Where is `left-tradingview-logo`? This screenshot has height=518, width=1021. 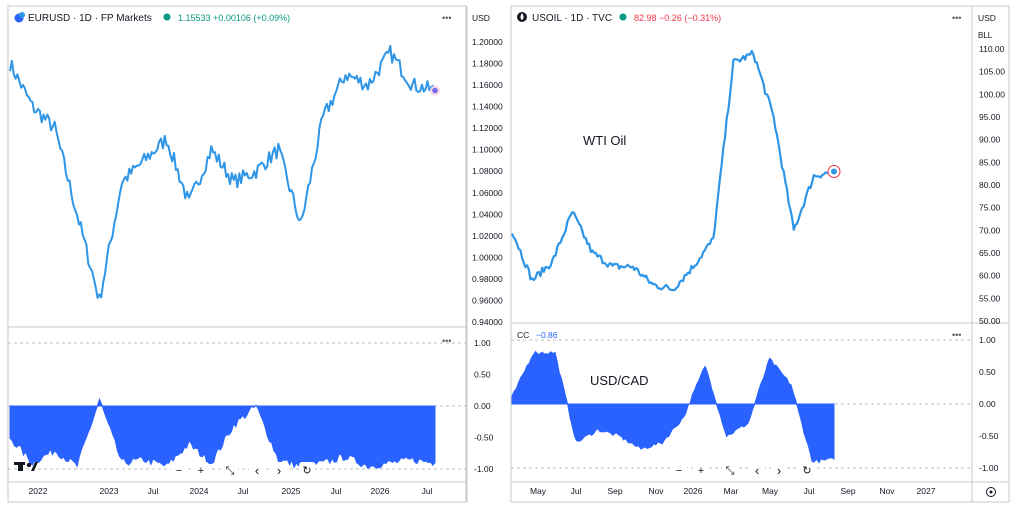 left-tradingview-logo is located at coordinates (26, 466).